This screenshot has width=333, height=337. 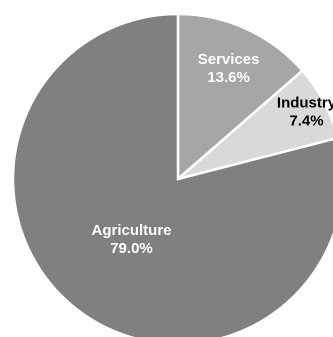 I want to click on slice-value-agriculture: 79.0%, so click(x=131, y=248).